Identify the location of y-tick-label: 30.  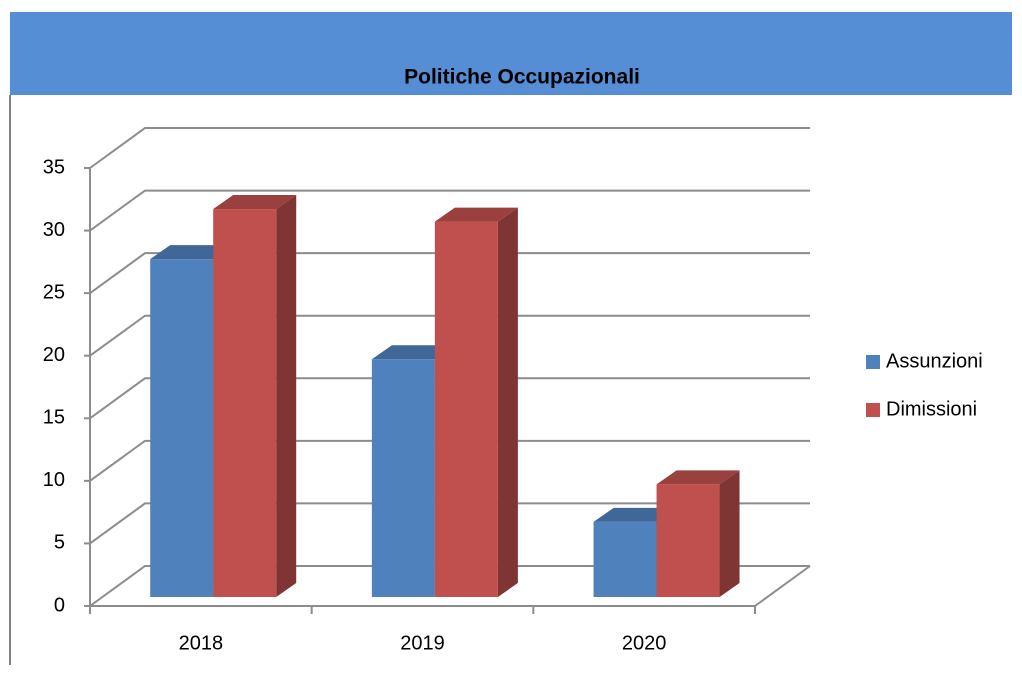
(54, 230).